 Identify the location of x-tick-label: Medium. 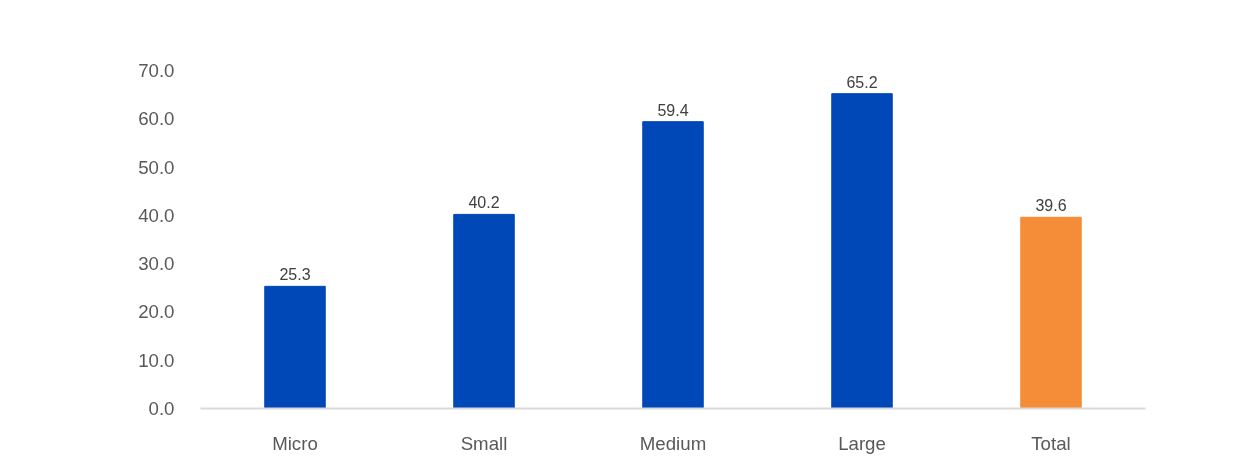
(673, 443).